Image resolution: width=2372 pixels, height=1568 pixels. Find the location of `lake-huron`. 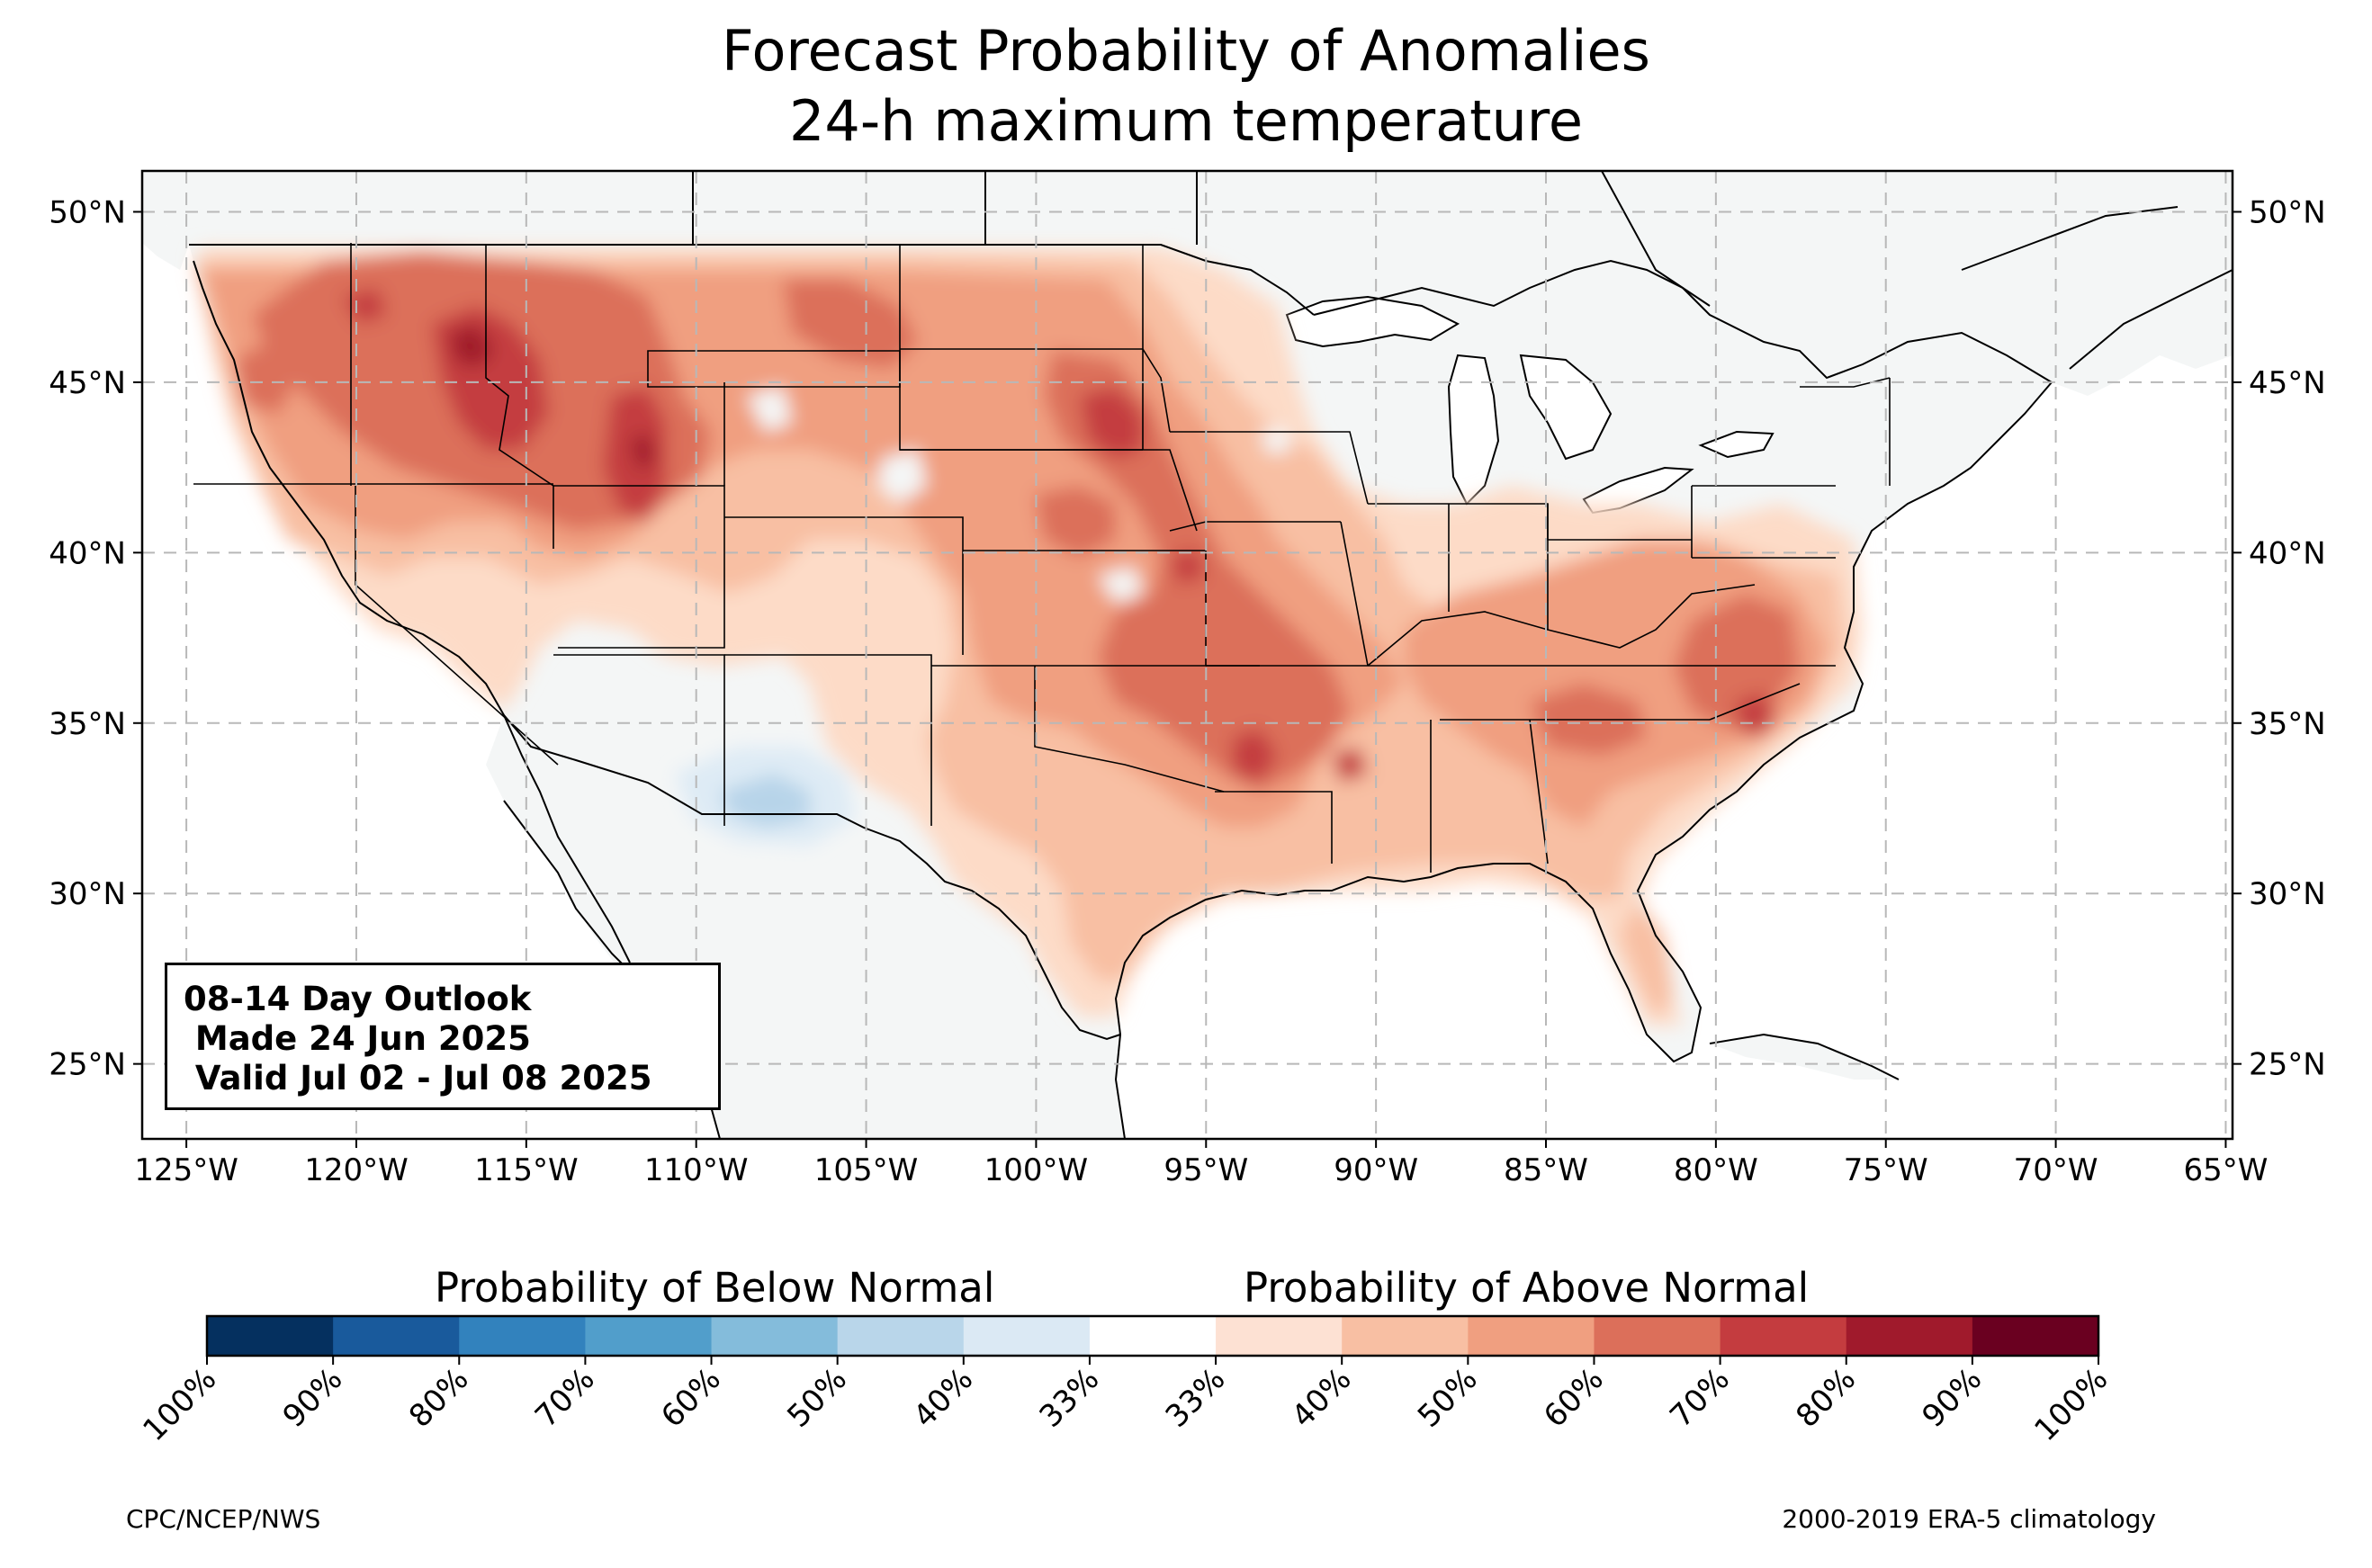

lake-huron is located at coordinates (1566, 407).